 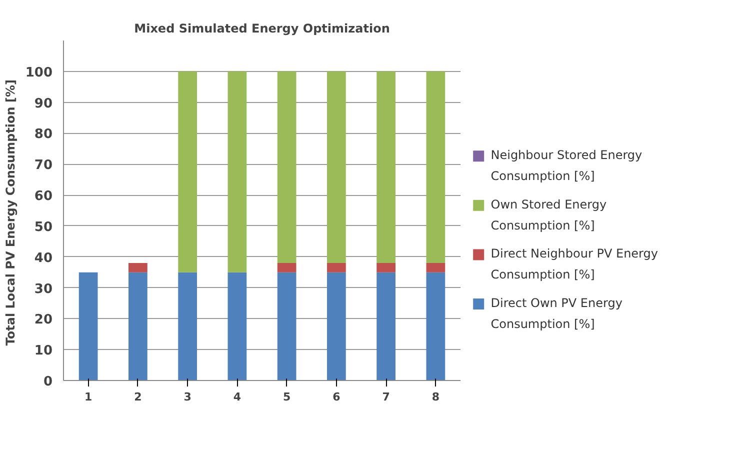 I want to click on x-tick-label: 4, so click(x=237, y=397).